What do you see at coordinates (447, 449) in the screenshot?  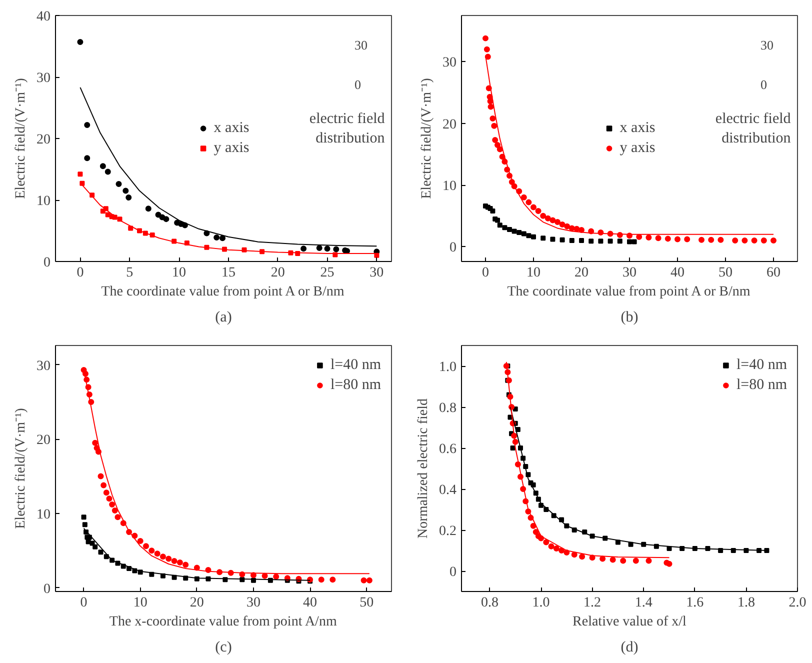 I see `y-tick-label: 0.6` at bounding box center [447, 449].